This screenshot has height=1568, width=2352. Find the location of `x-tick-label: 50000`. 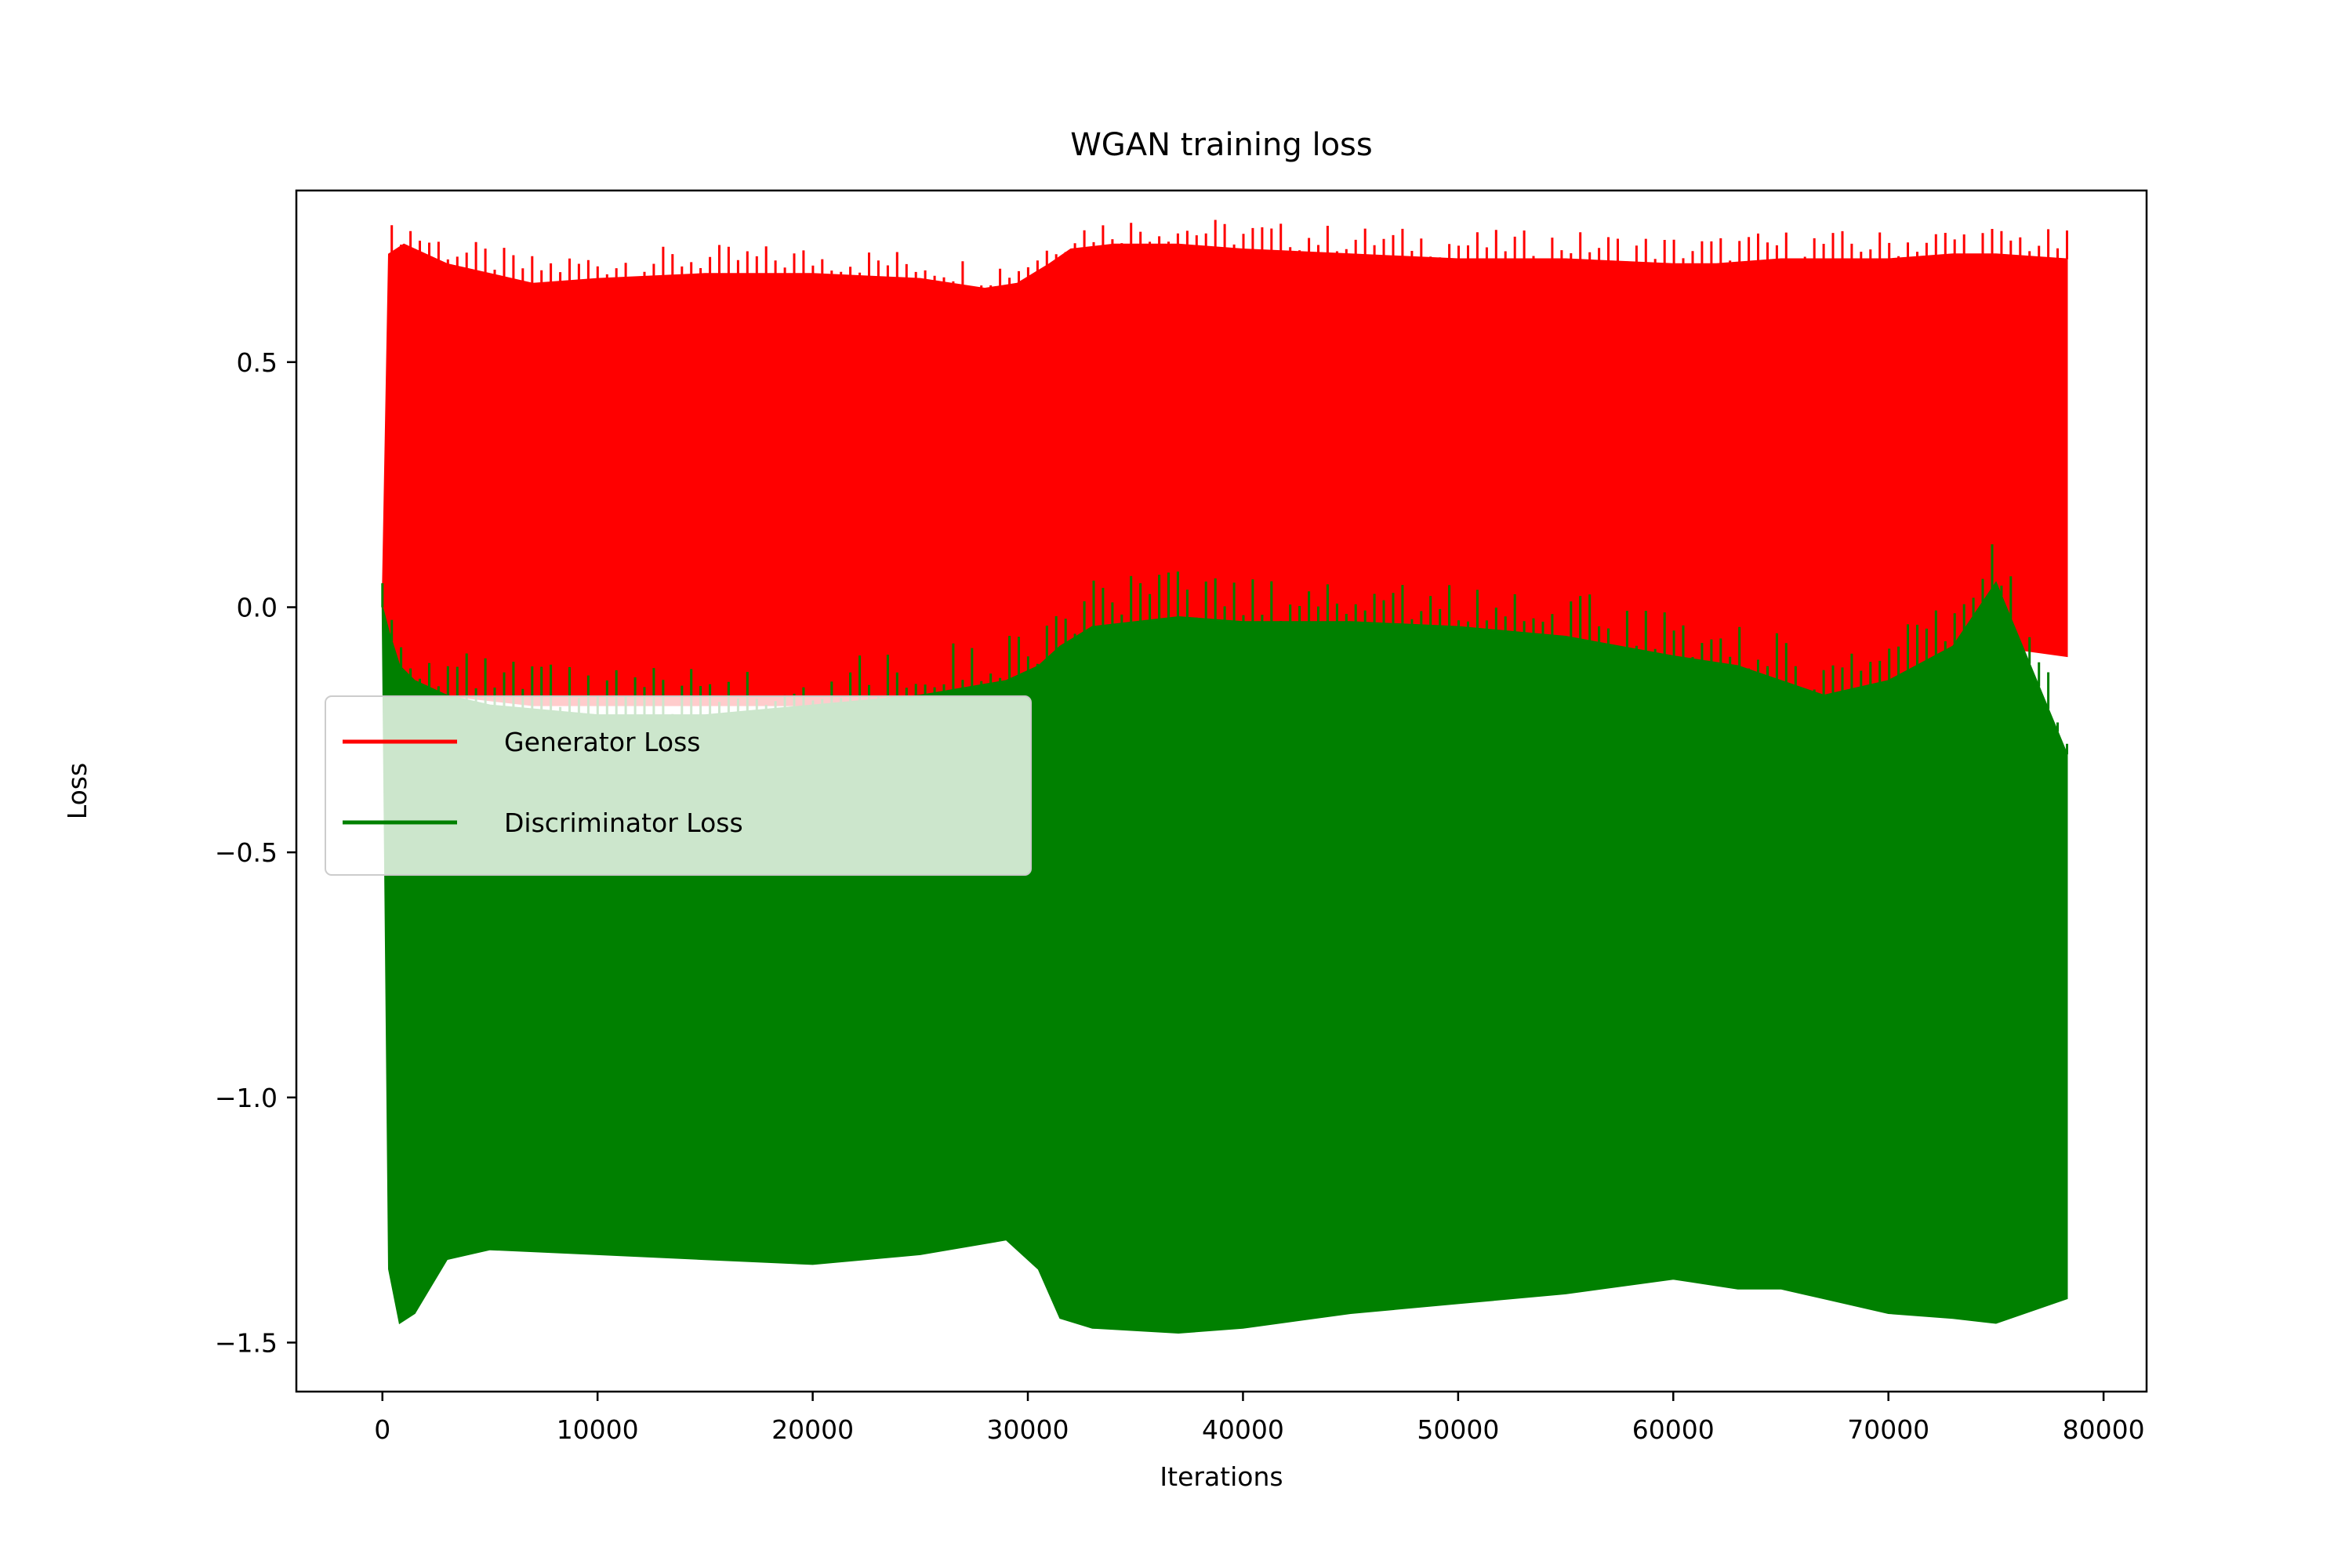

x-tick-label: 50000 is located at coordinates (1458, 1429).